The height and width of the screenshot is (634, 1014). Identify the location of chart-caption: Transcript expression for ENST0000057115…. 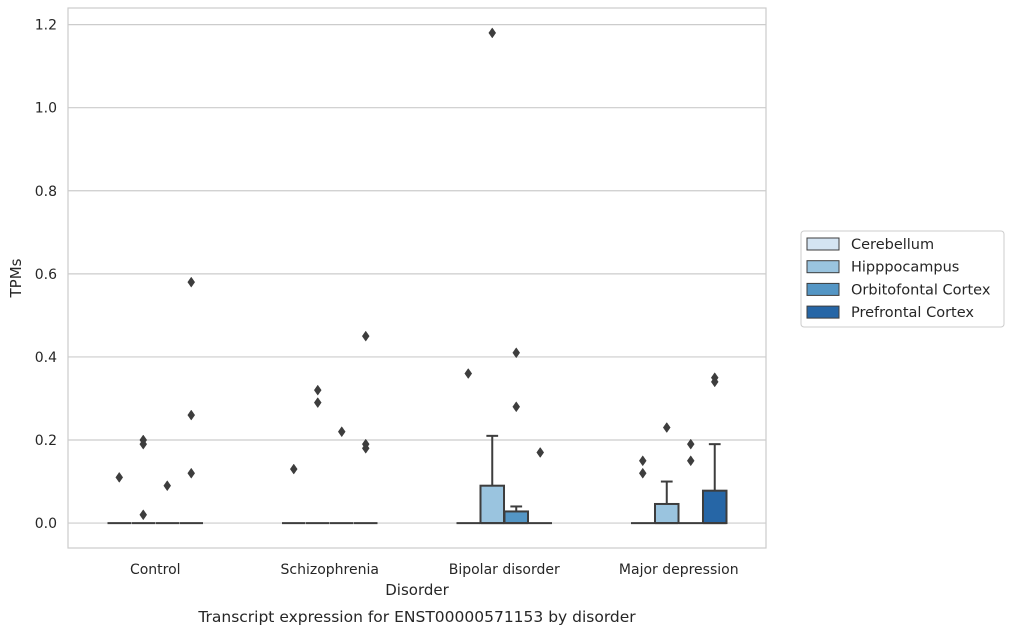
(416, 617).